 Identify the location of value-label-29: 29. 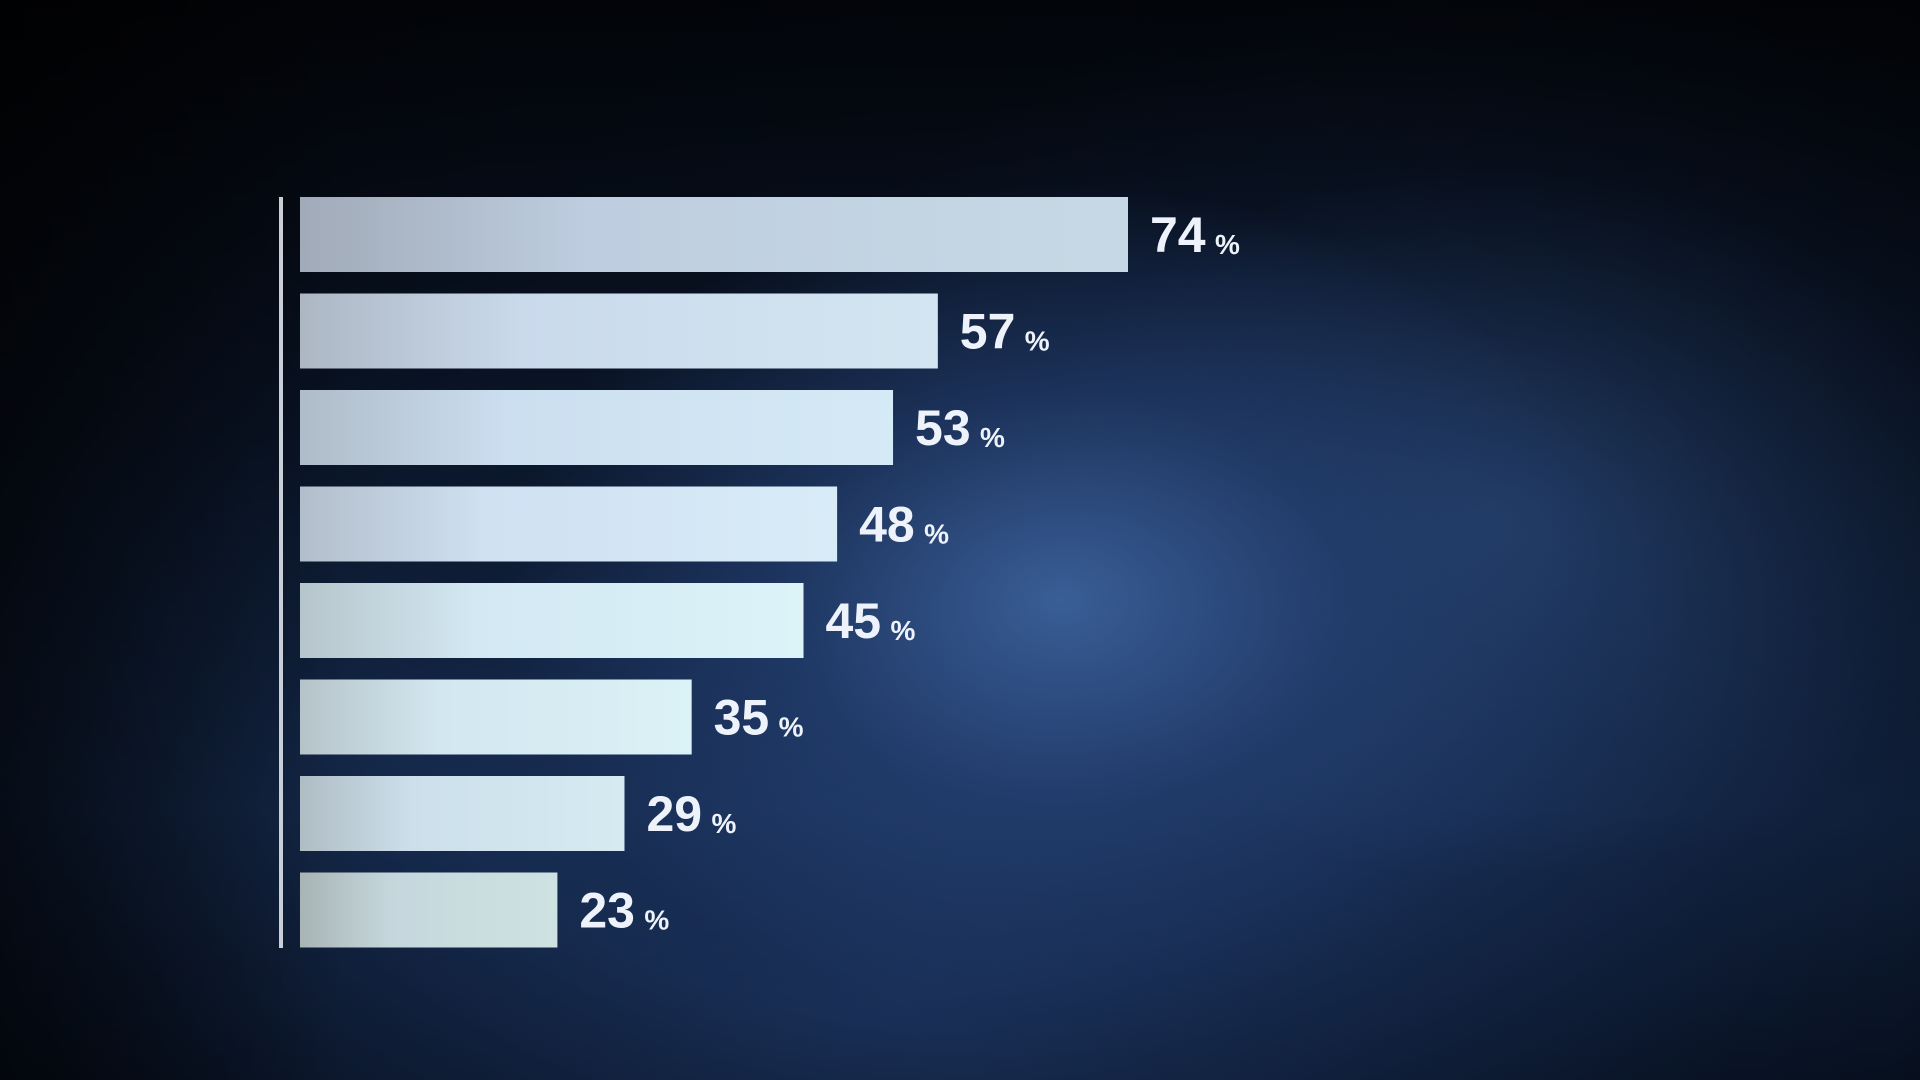
(674, 814).